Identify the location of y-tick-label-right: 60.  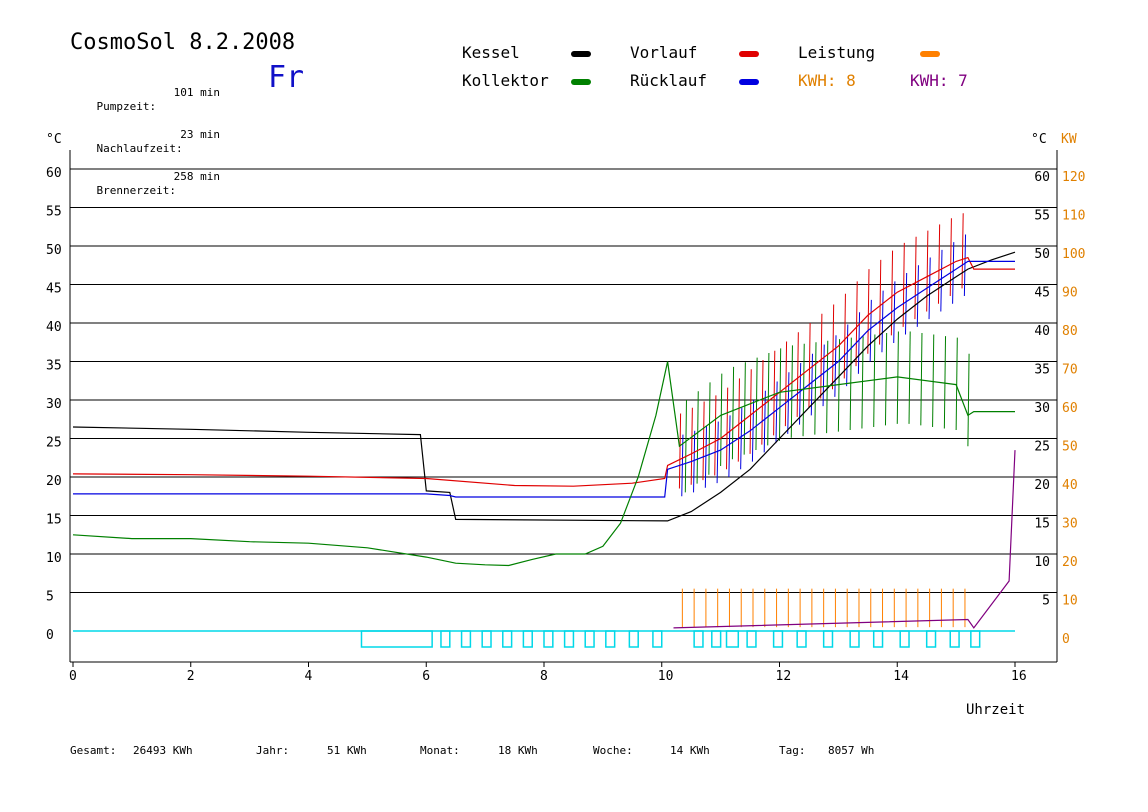
(1042, 177).